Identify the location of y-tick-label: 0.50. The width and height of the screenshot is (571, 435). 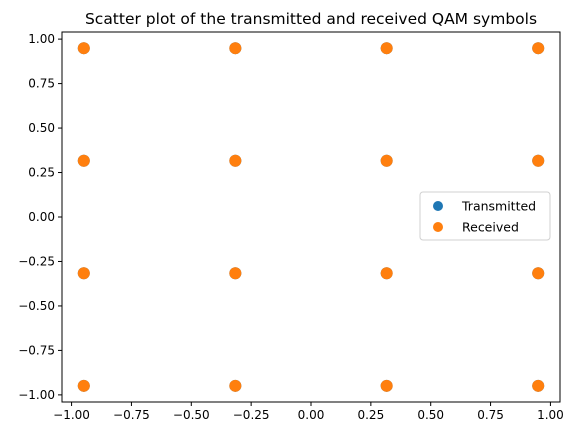
(41, 128).